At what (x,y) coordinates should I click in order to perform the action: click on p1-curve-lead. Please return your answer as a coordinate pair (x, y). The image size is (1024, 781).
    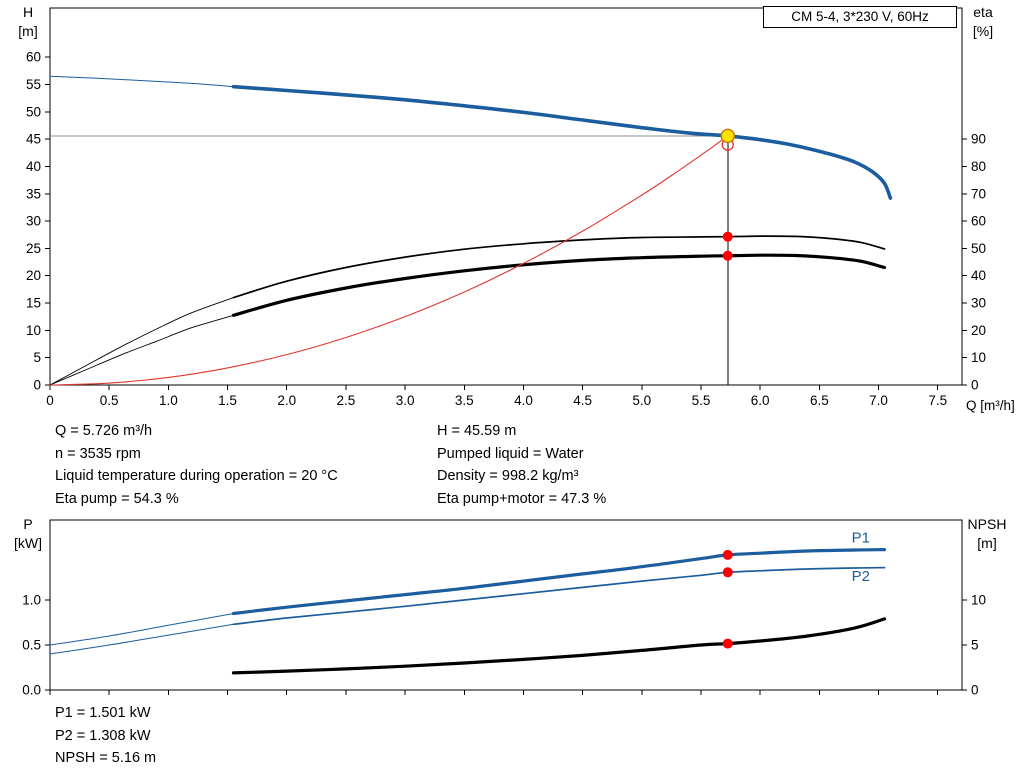
    Looking at the image, I should click on (141, 629).